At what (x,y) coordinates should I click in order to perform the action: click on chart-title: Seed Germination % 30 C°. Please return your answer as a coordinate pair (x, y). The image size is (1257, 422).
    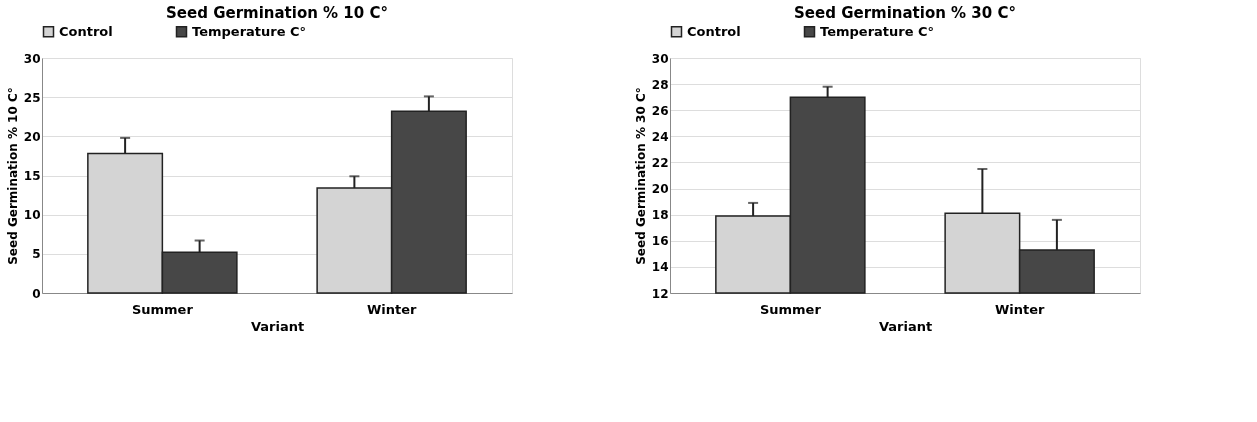
    Looking at the image, I should click on (905, 13).